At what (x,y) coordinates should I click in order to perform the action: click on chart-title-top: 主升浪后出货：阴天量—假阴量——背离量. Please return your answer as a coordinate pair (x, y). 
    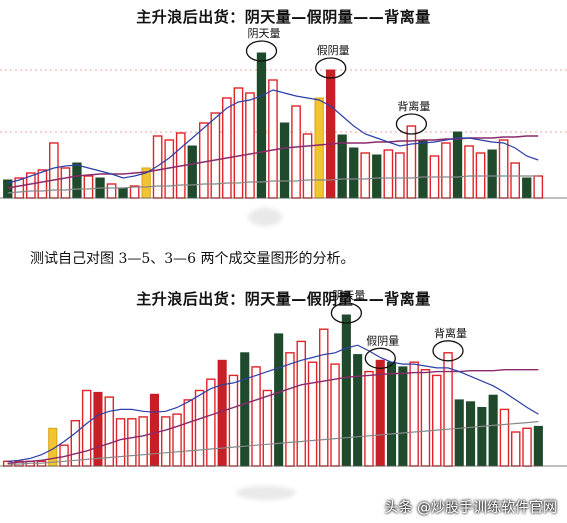
    Looking at the image, I should click on (283, 17).